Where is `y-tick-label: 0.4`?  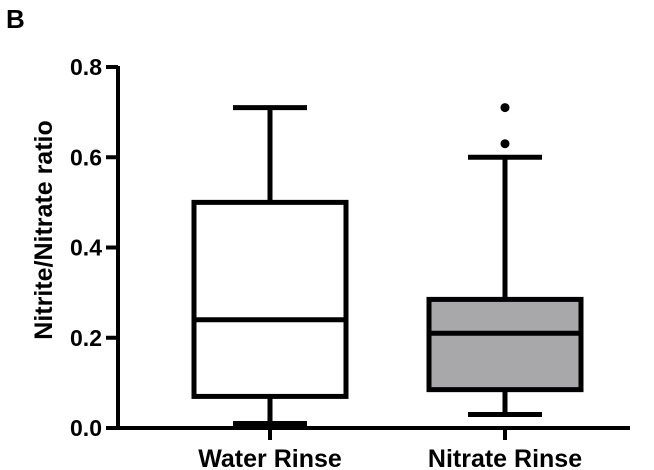 y-tick-label: 0.4 is located at coordinates (86, 248).